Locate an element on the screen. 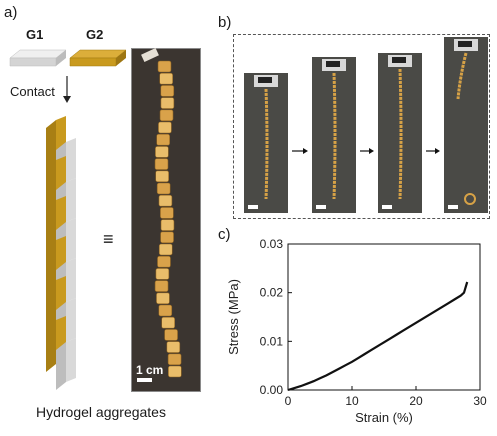 The height and width of the screenshot is (436, 497). scale-bar-label: 1 cm is located at coordinates (150, 370).